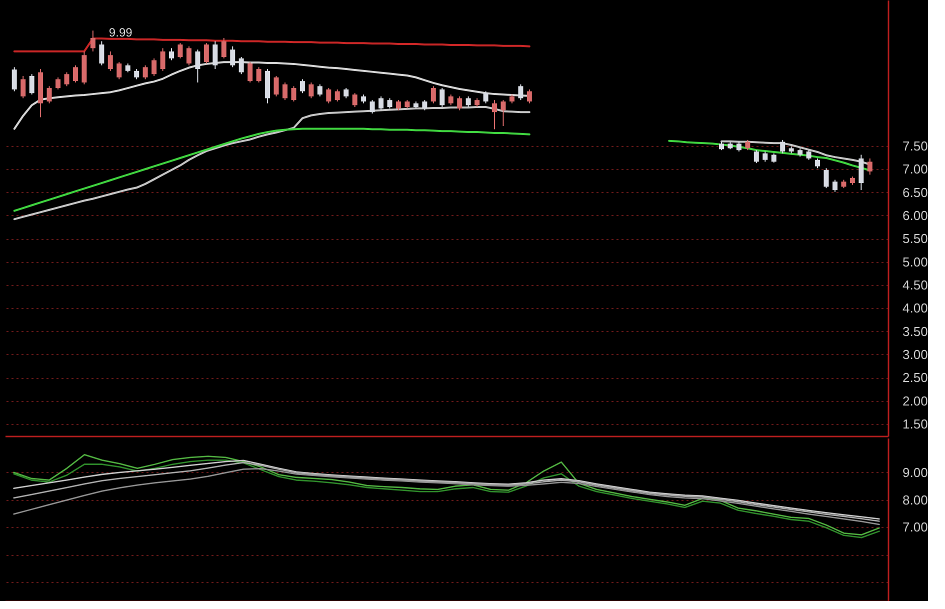 The width and height of the screenshot is (945, 609). What do you see at coordinates (915, 331) in the screenshot?
I see `y-tick-label: 3.50` at bounding box center [915, 331].